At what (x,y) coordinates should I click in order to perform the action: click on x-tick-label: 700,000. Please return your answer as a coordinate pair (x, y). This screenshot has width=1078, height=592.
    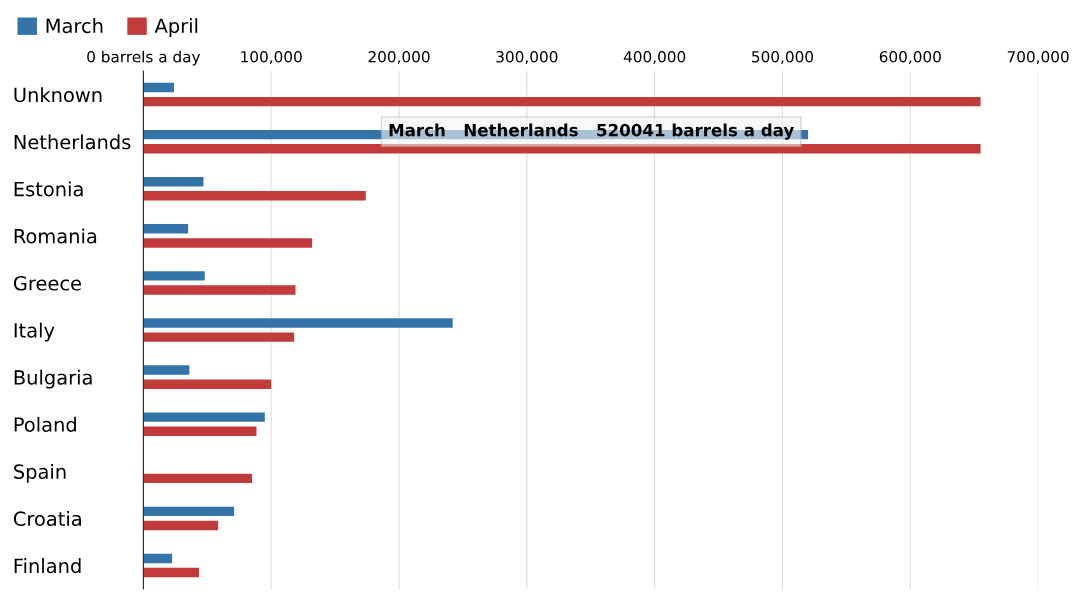
    Looking at the image, I should click on (1038, 57).